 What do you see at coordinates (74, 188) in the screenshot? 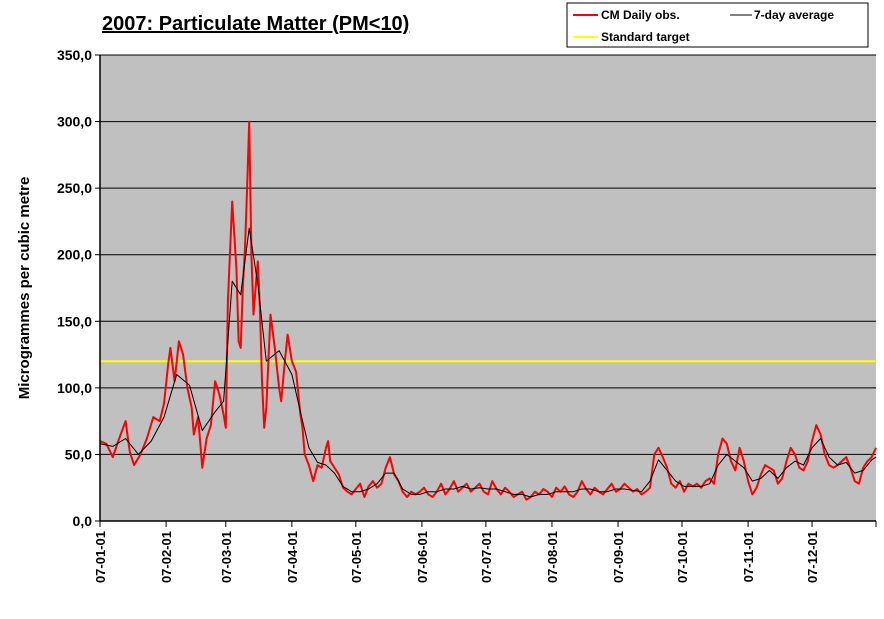
I see `y-tick-label: 250,0` at bounding box center [74, 188].